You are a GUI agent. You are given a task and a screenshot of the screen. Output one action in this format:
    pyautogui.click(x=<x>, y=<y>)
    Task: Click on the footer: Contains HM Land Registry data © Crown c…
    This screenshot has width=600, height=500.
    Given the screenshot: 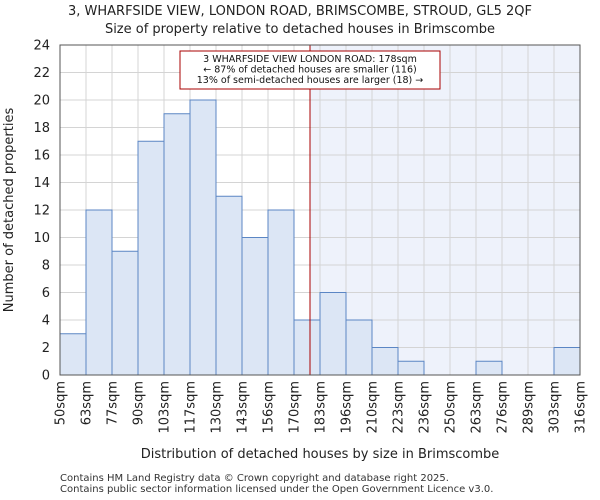 What is the action you would take?
    pyautogui.click(x=276, y=484)
    